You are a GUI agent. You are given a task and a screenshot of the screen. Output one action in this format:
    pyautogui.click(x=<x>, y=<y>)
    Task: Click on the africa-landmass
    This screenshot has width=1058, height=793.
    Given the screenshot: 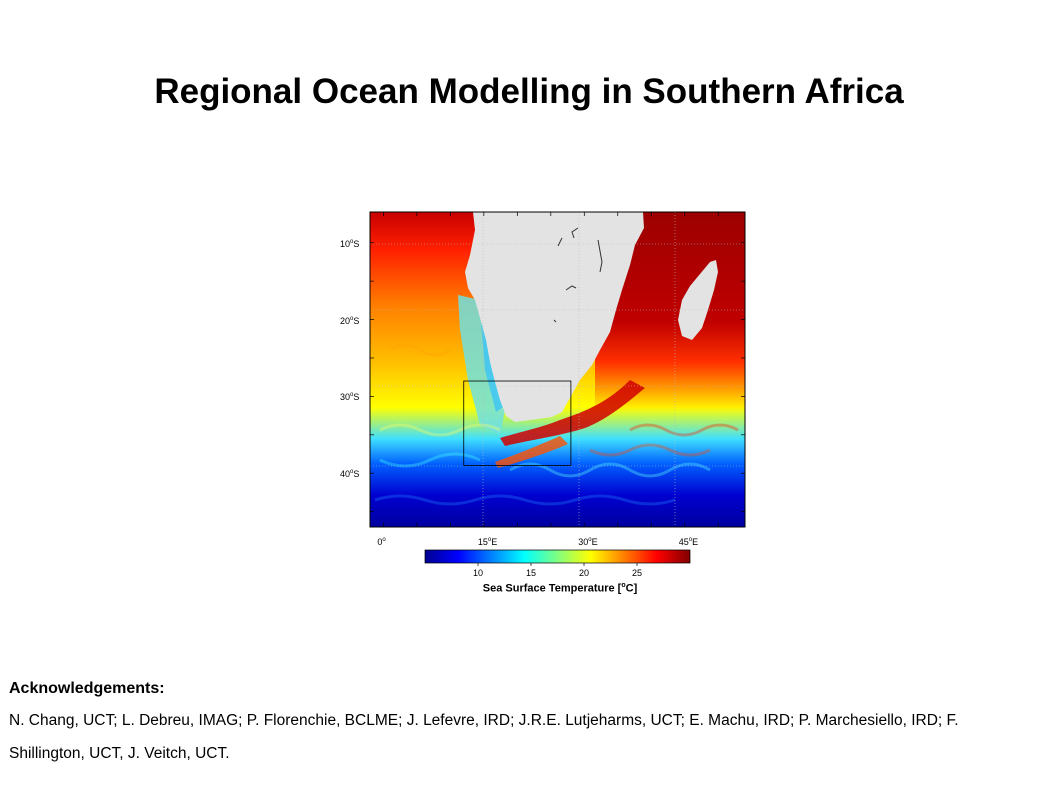 What is the action you would take?
    pyautogui.click(x=554, y=317)
    